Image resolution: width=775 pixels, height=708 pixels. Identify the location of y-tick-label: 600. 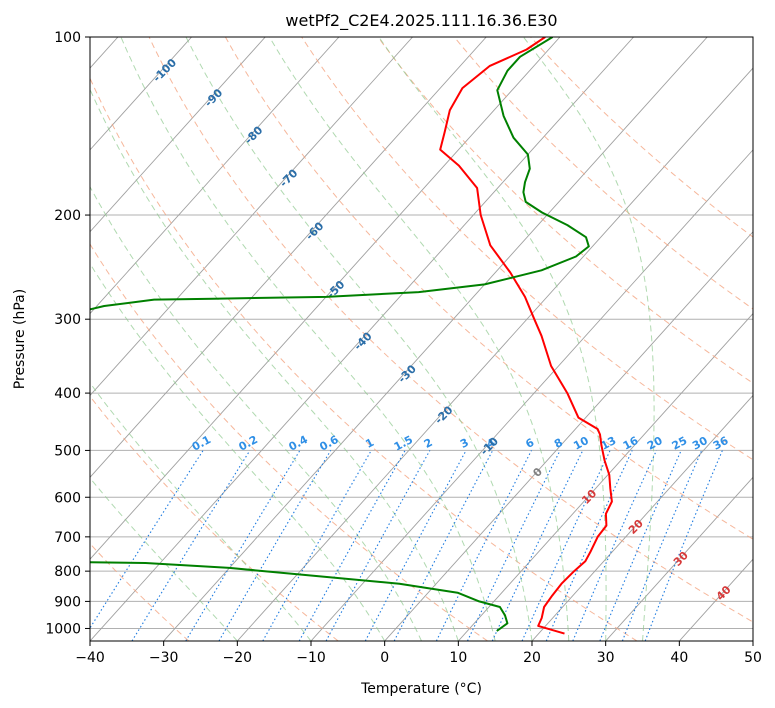
(67, 498).